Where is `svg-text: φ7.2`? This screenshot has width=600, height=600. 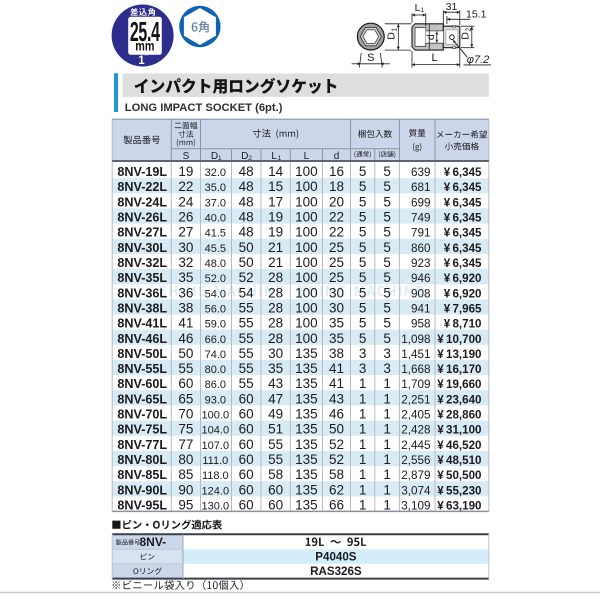 svg-text: φ7.2 is located at coordinates (478, 60).